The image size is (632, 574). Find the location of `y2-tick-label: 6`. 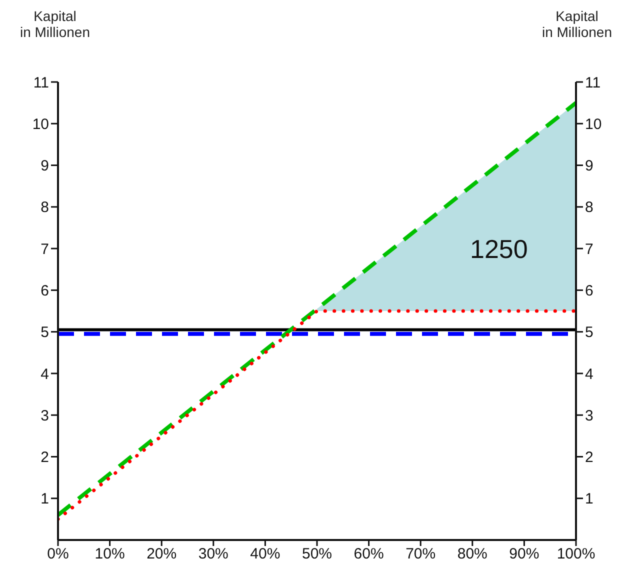

y2-tick-label: 6 is located at coordinates (589, 291).